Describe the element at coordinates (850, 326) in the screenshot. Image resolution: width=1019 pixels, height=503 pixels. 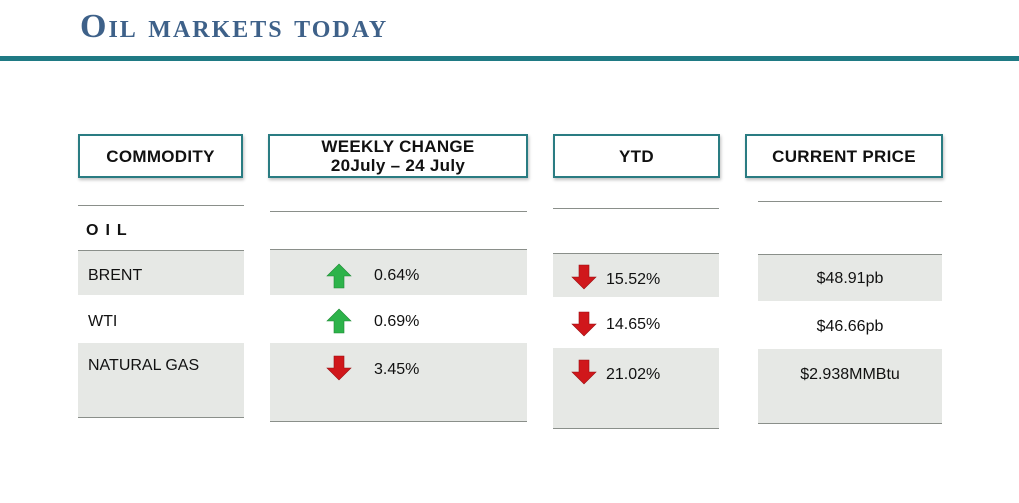
I see `price-wti: $46.66pb` at that location.